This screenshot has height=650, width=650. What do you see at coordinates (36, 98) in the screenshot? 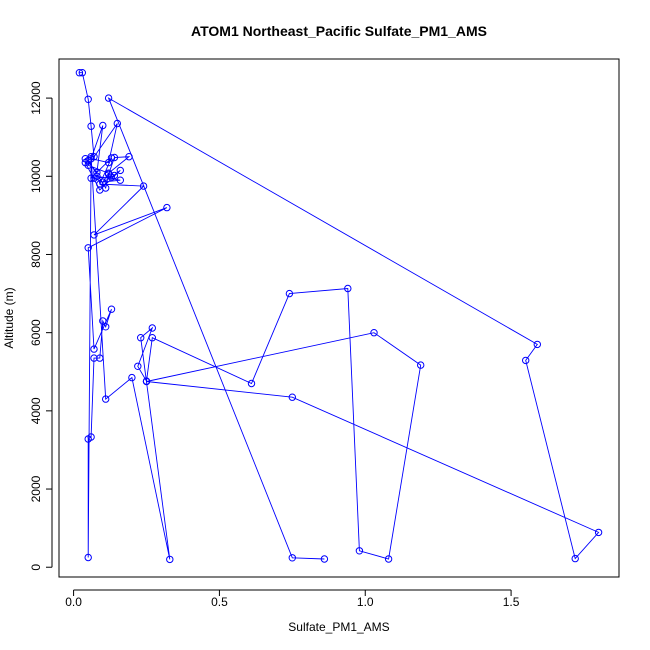
I see `y-tick-label: 12000` at bounding box center [36, 98].